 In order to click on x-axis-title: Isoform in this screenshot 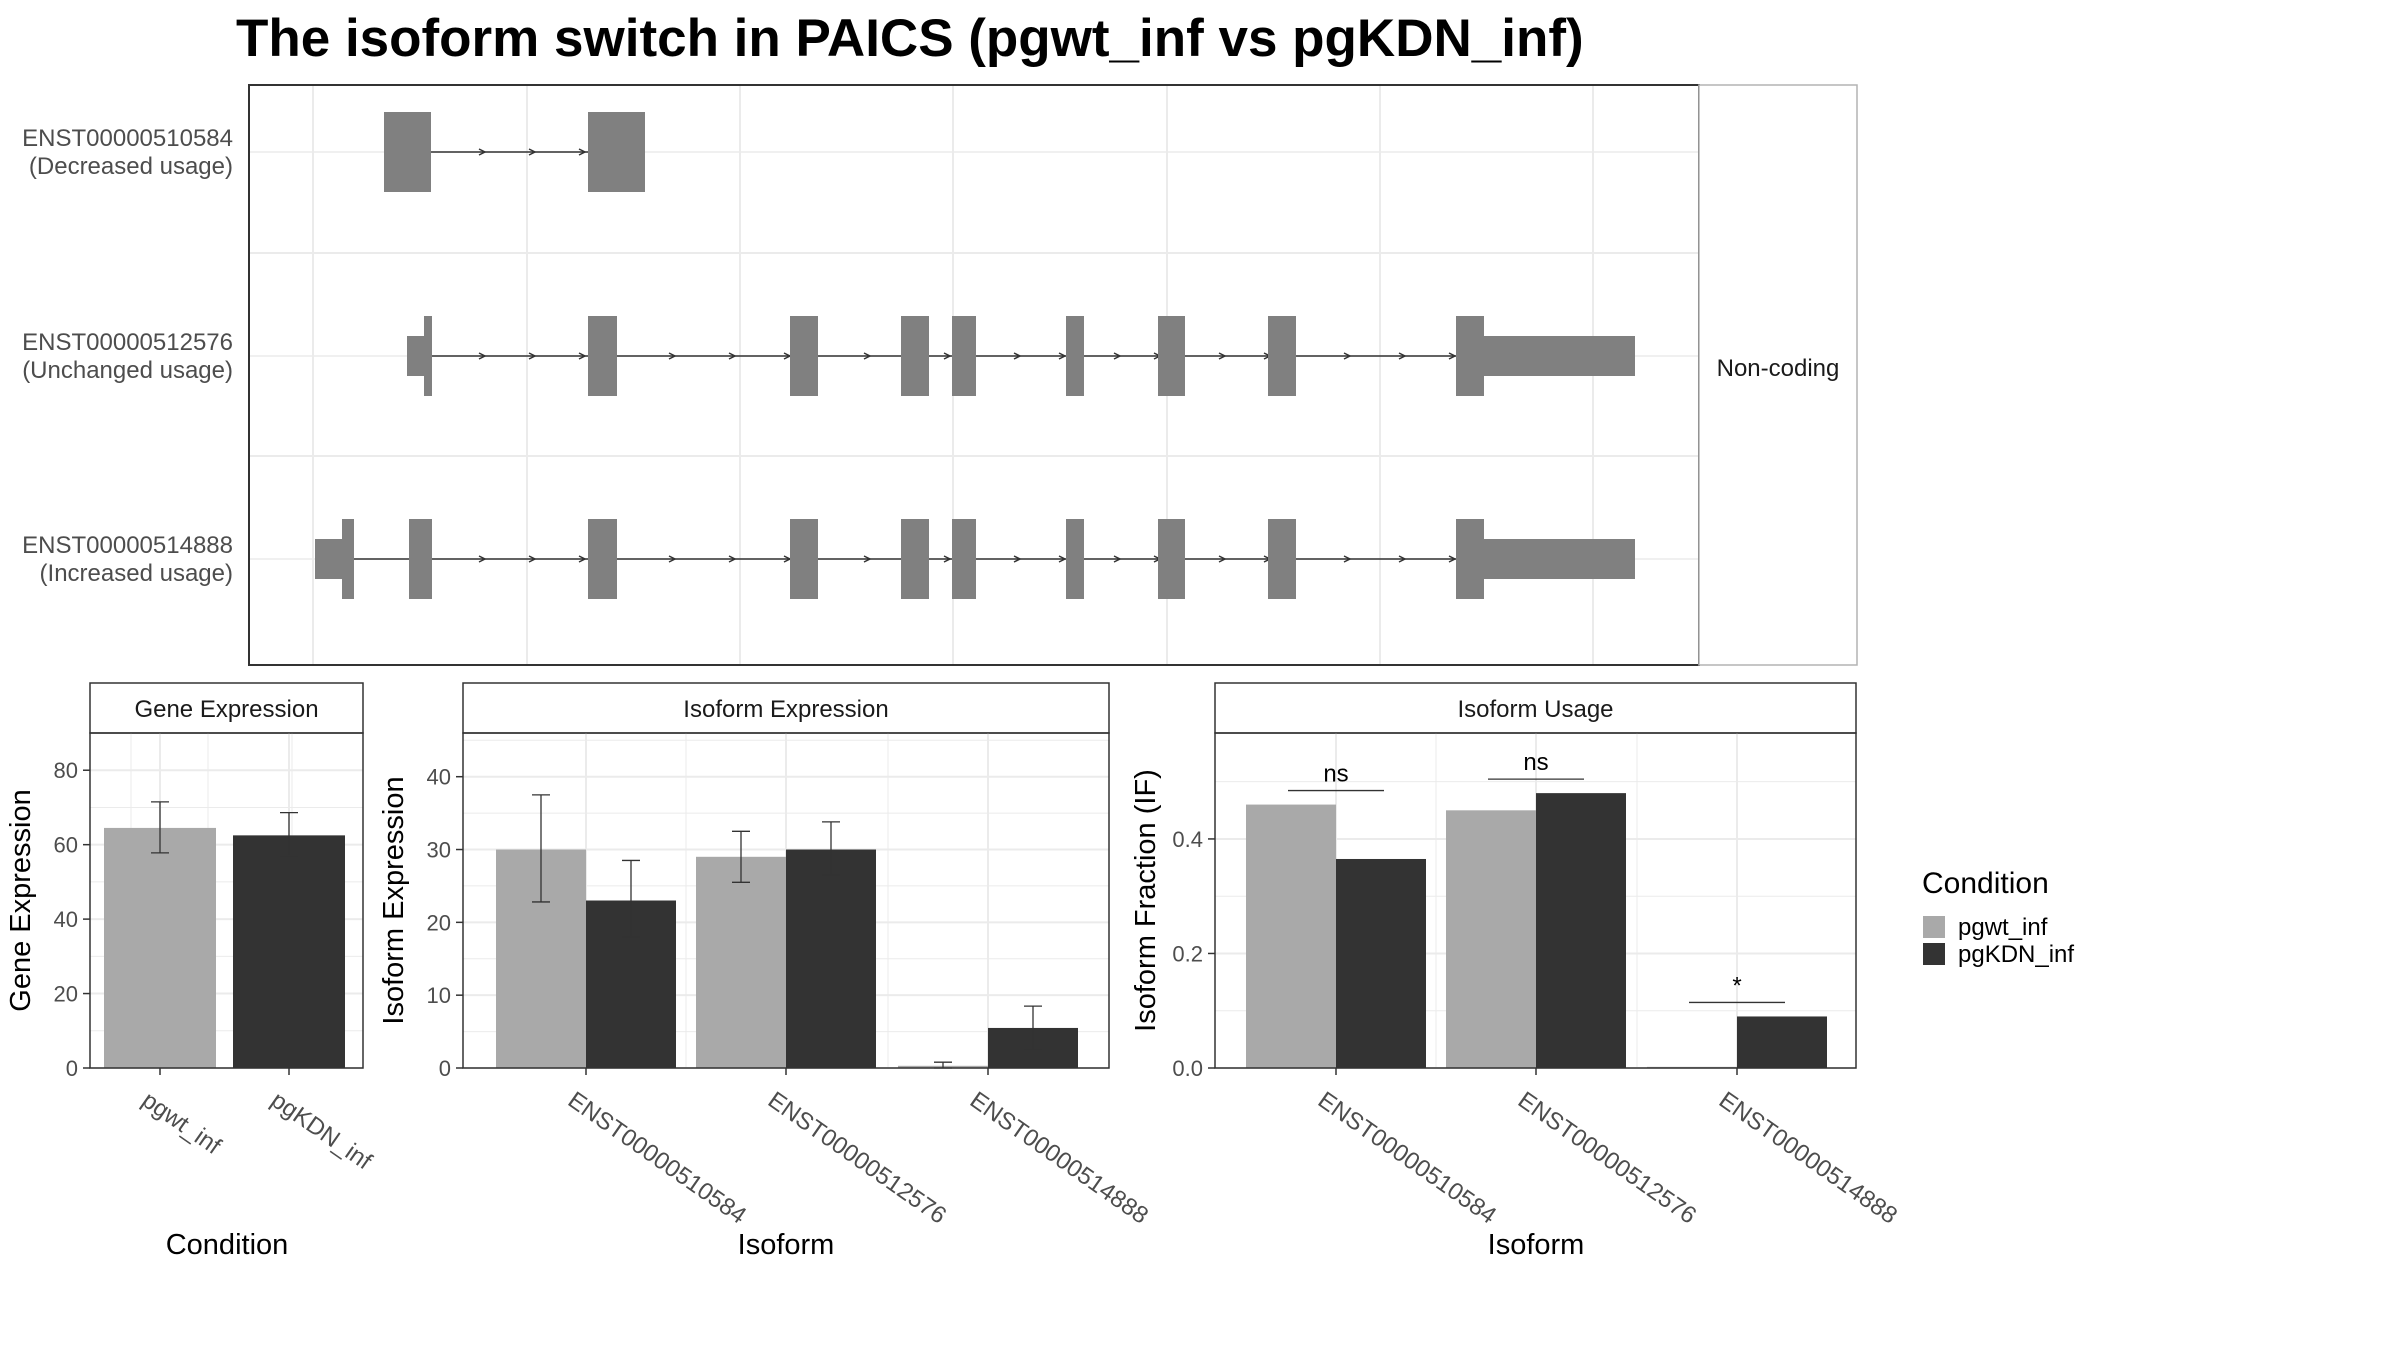, I will do `click(1536, 1245)`.